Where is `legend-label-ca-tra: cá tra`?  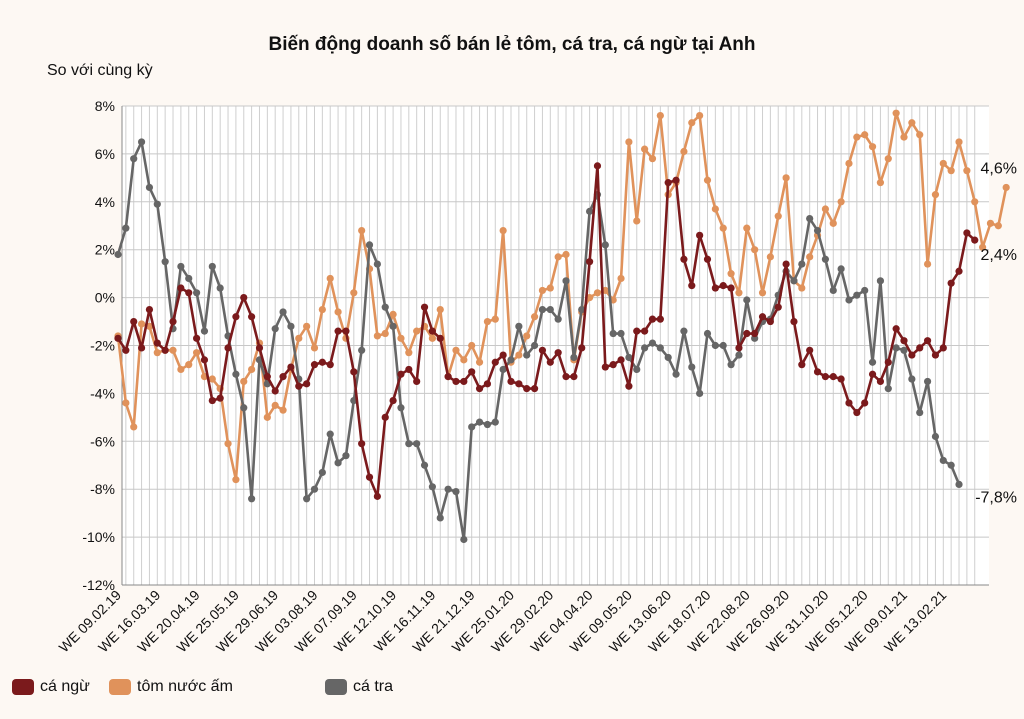
legend-label-ca-tra: cá tra is located at coordinates (373, 686).